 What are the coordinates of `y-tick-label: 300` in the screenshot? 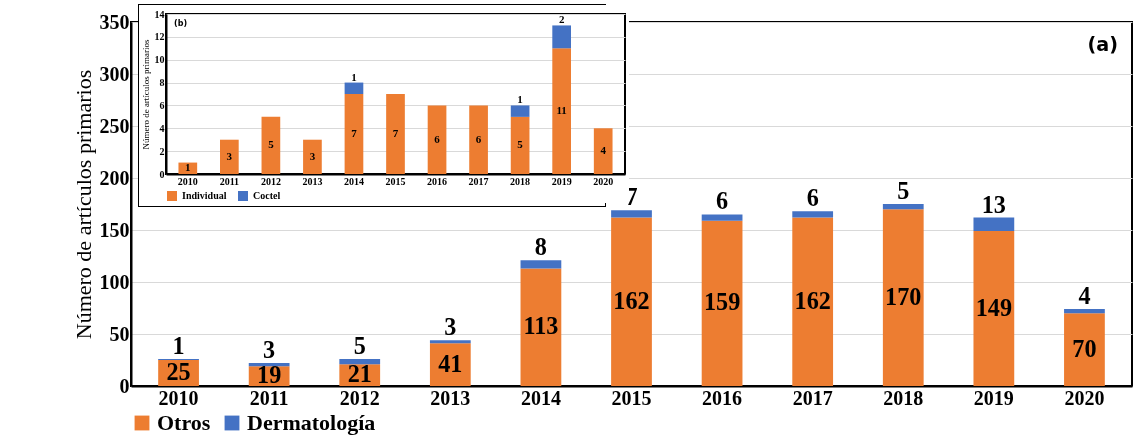 It's located at (114, 73).